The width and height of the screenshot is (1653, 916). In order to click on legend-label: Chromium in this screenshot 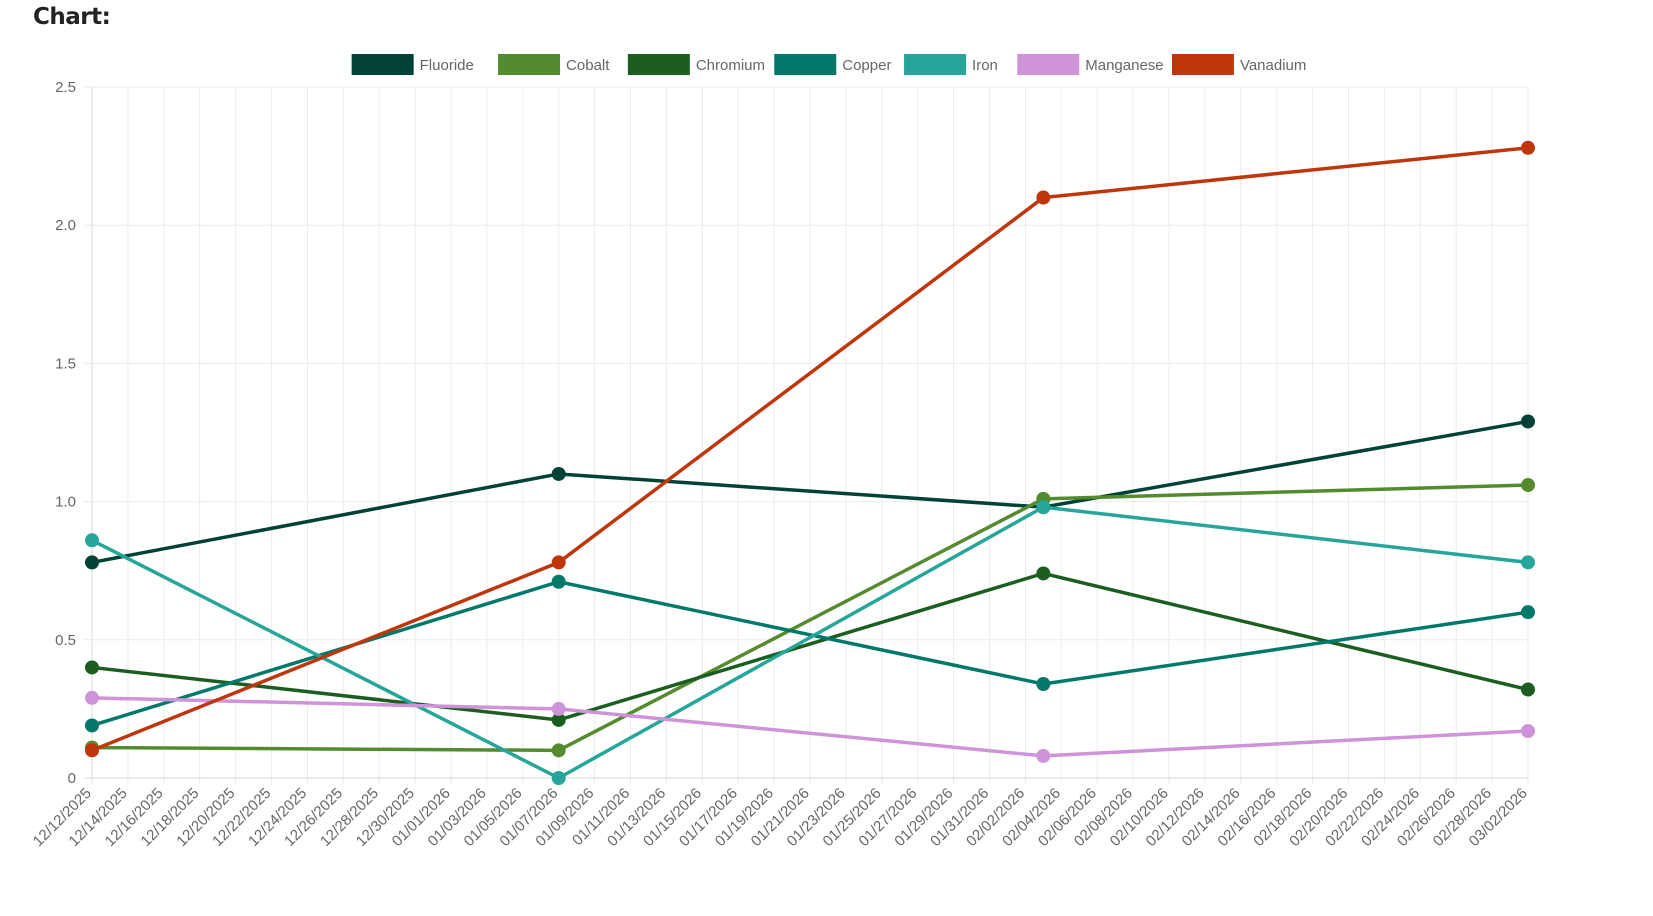, I will do `click(730, 65)`.